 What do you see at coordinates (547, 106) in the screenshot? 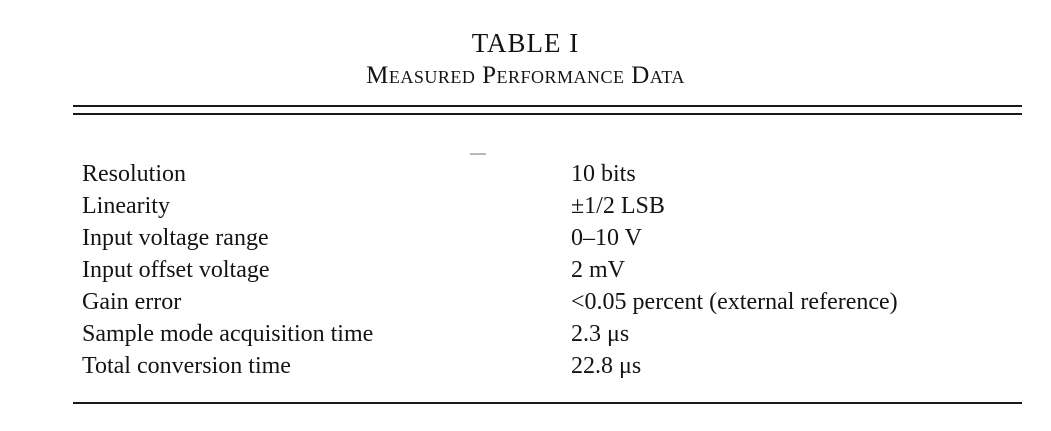
I see `top-rule-upper` at bounding box center [547, 106].